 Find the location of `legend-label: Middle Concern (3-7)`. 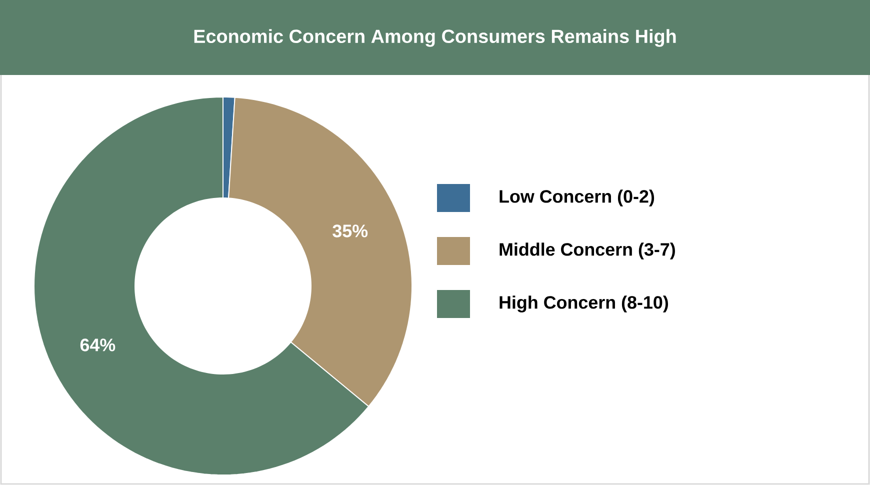

legend-label: Middle Concern (3-7) is located at coordinates (587, 251).